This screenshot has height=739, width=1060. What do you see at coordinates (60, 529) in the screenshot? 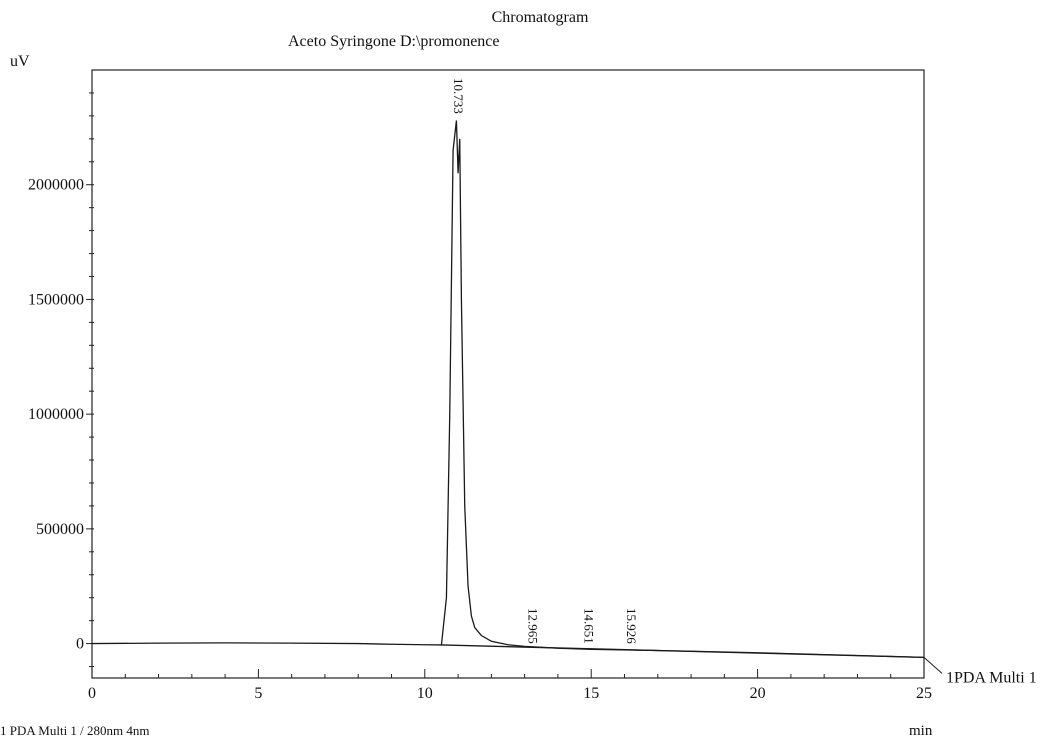
I see `y-tick-label-1: 500000` at bounding box center [60, 529].